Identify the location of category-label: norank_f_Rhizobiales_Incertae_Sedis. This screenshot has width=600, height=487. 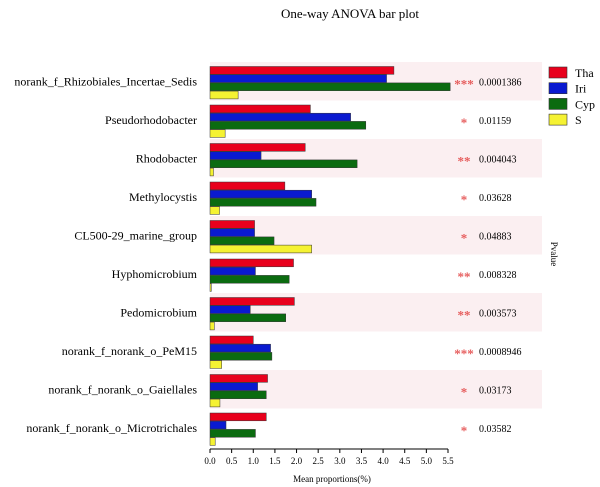
(105, 81).